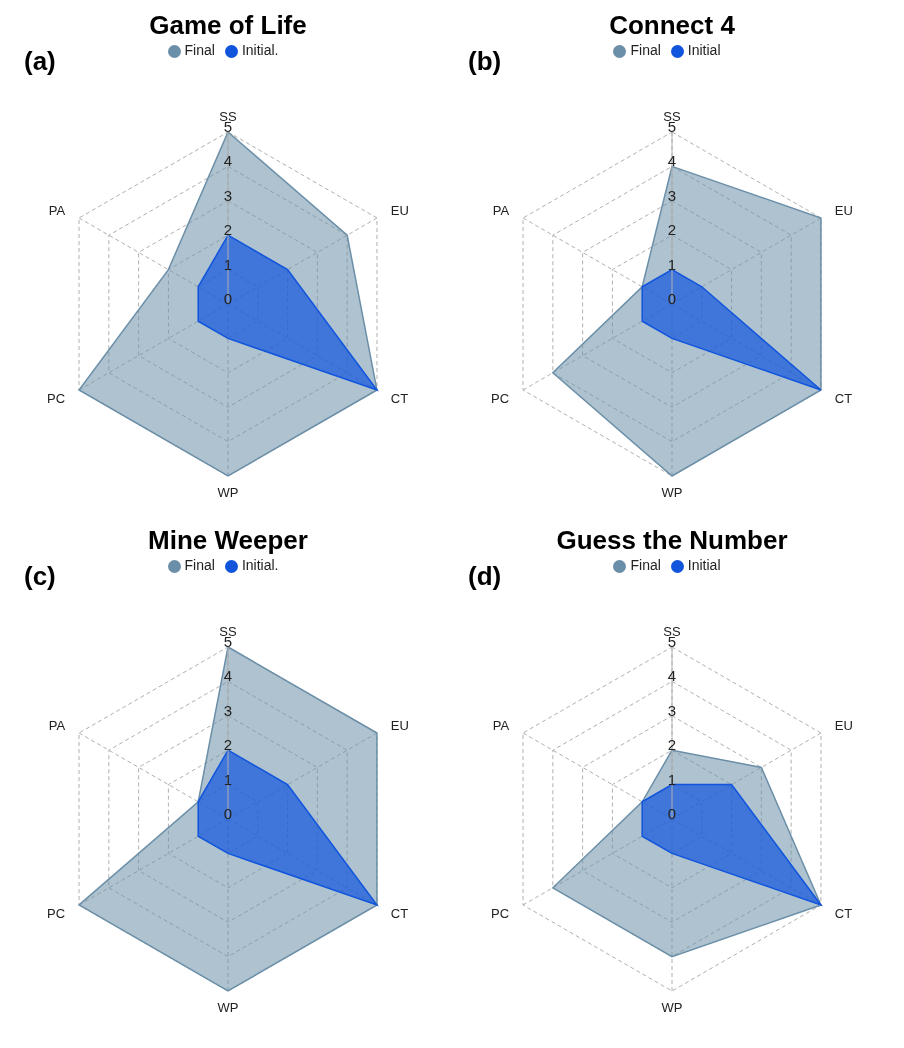 Image resolution: width=904 pixels, height=1048 pixels. I want to click on chart-title: Connect 4, so click(672, 25).